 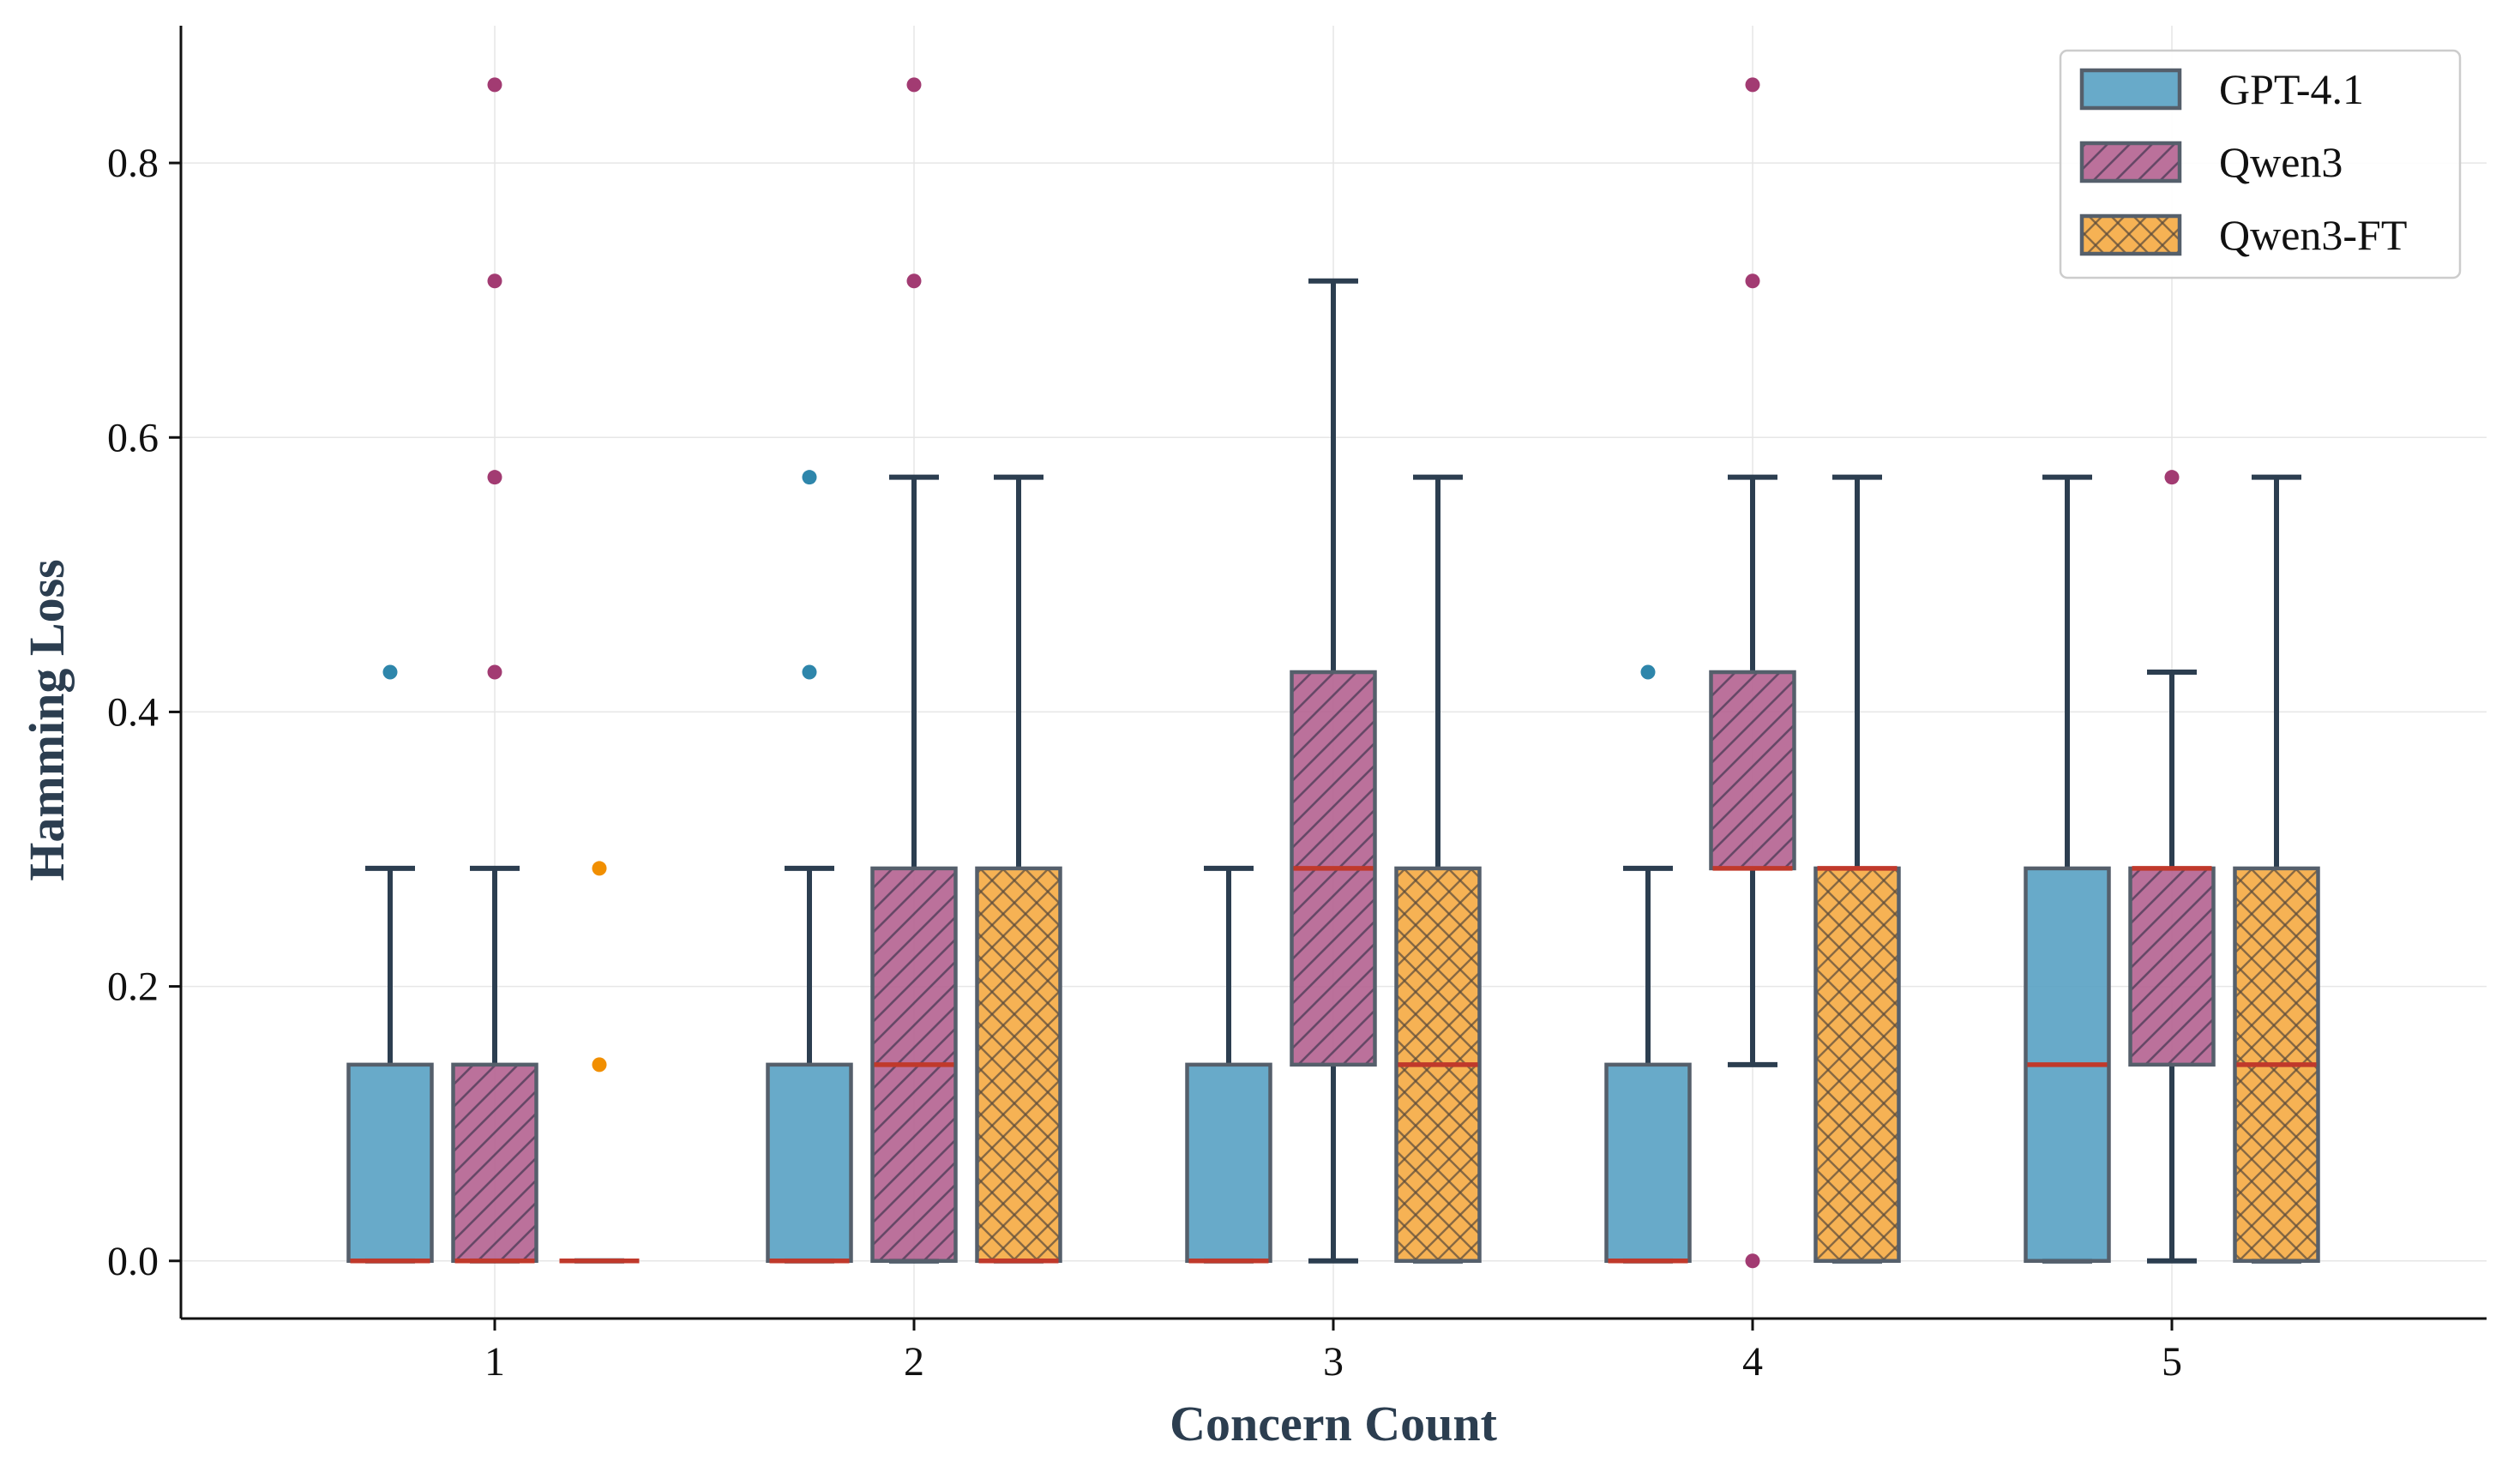 I want to click on y-tick-label: 0.6, so click(x=133, y=437).